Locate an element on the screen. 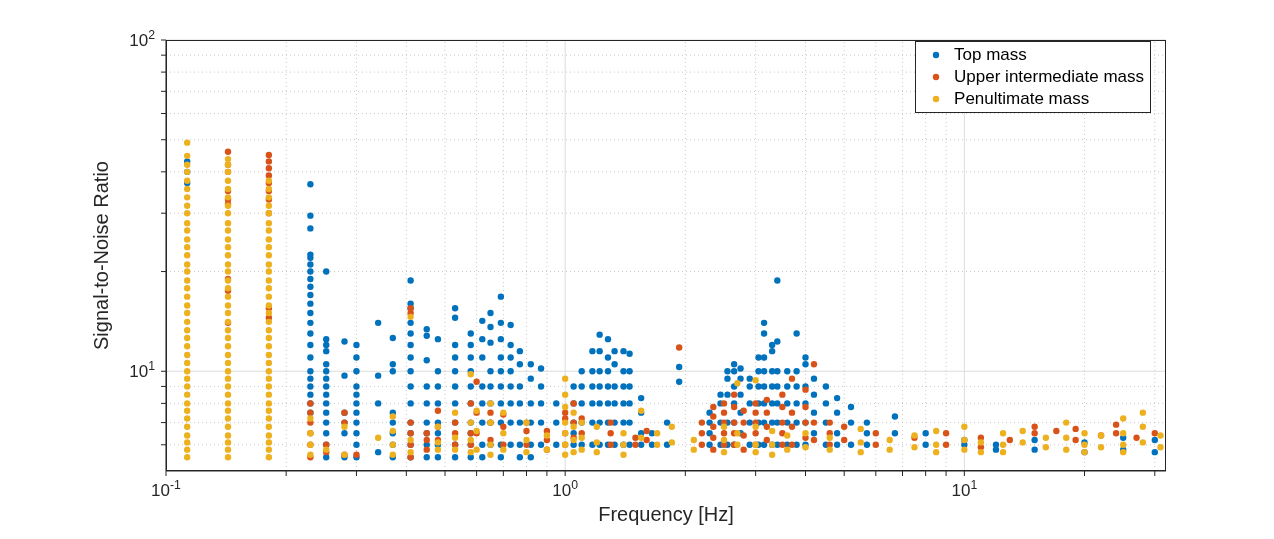 This screenshot has width=1274, height=539. x-tick-label: 10$^{0}$ is located at coordinates (565, 489).